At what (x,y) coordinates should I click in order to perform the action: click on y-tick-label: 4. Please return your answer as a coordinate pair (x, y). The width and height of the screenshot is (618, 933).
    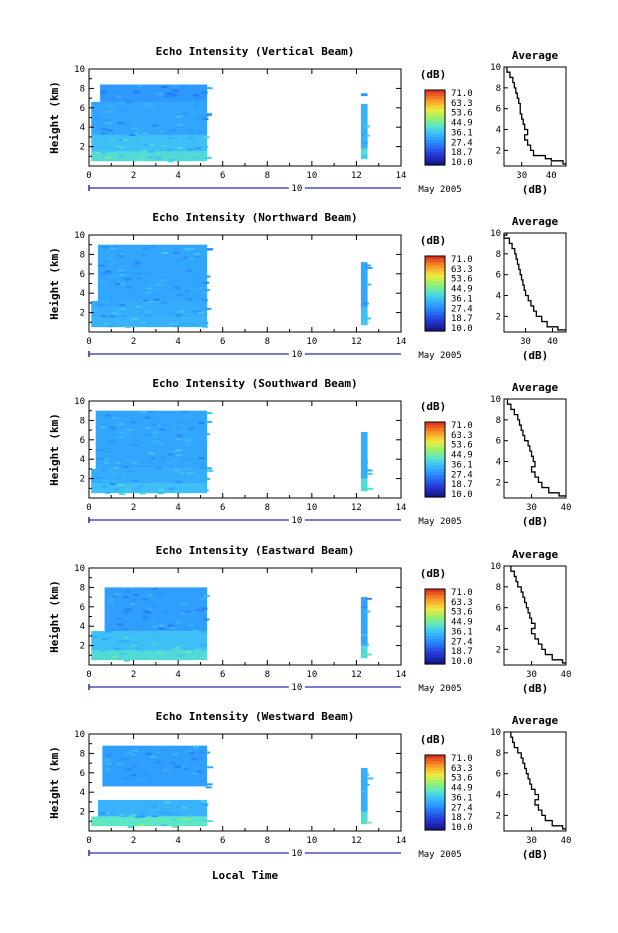
    Looking at the image, I should click on (82, 460).